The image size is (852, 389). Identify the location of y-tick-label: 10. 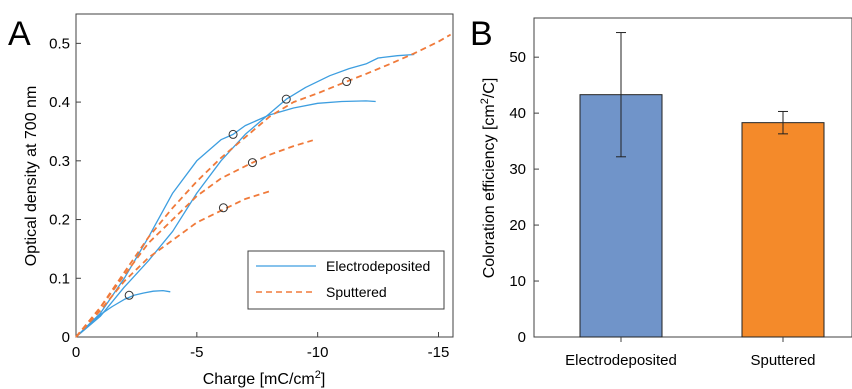
(517, 281).